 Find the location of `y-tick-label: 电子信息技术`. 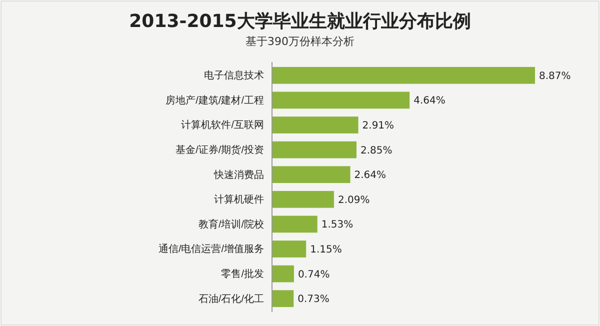

y-tick-label: 电子信息技术 is located at coordinates (234, 76).